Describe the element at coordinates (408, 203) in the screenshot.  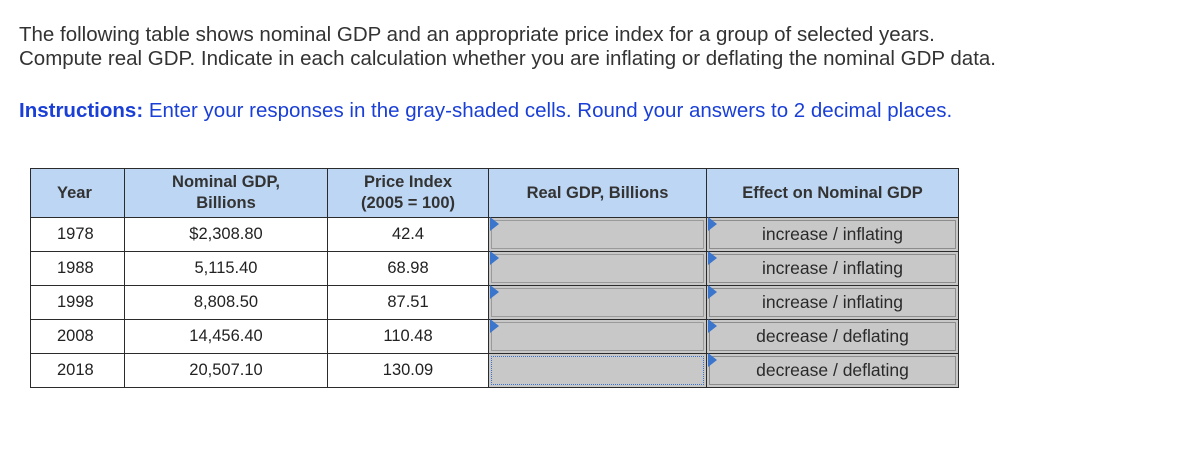
I see `header-price-line-2: (2005 = 100)` at that location.